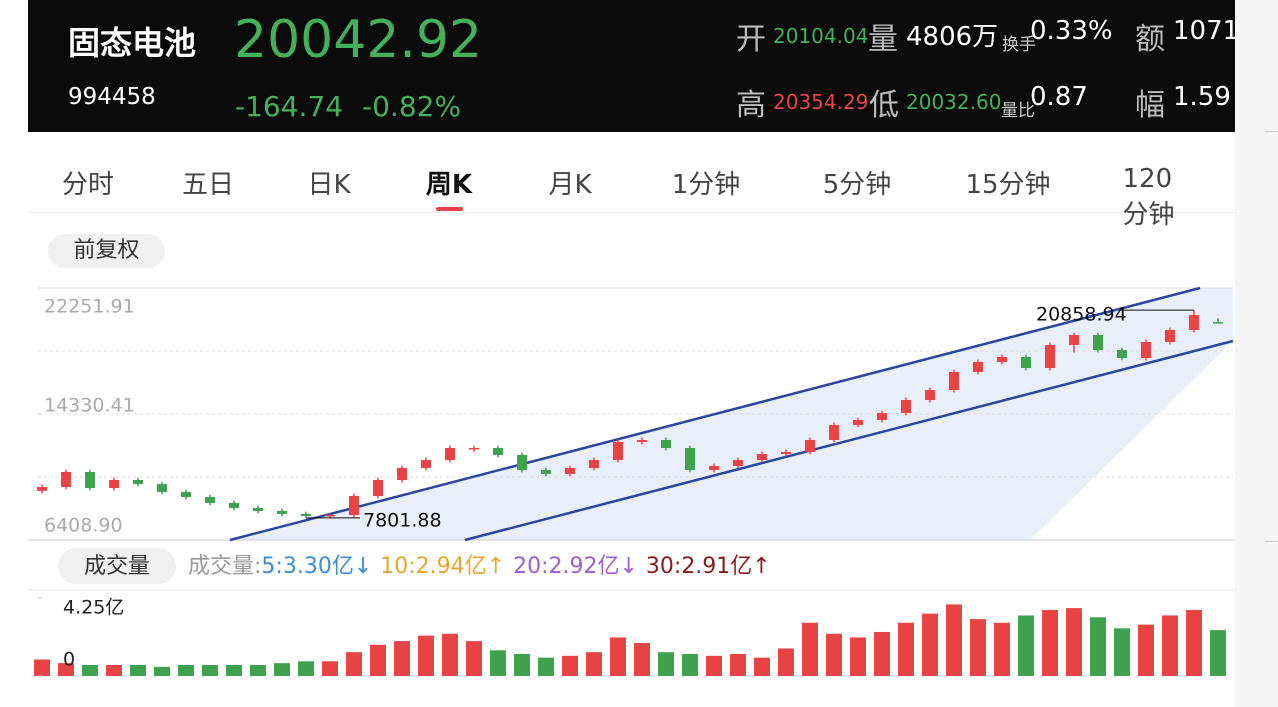  Describe the element at coordinates (884, 105) in the screenshot. I see `stat-label: 低` at that location.